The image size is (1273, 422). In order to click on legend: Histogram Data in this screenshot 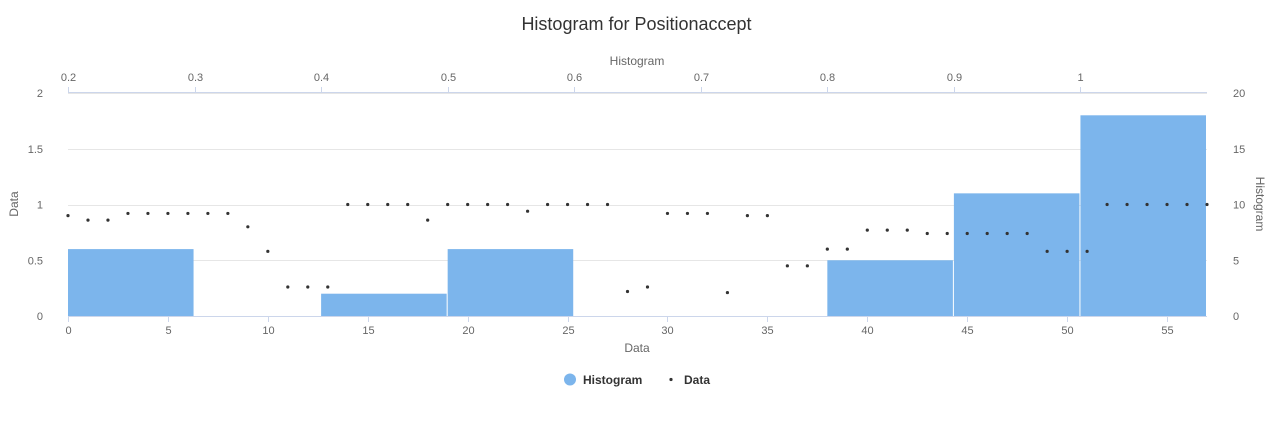, I will do `click(637, 380)`.